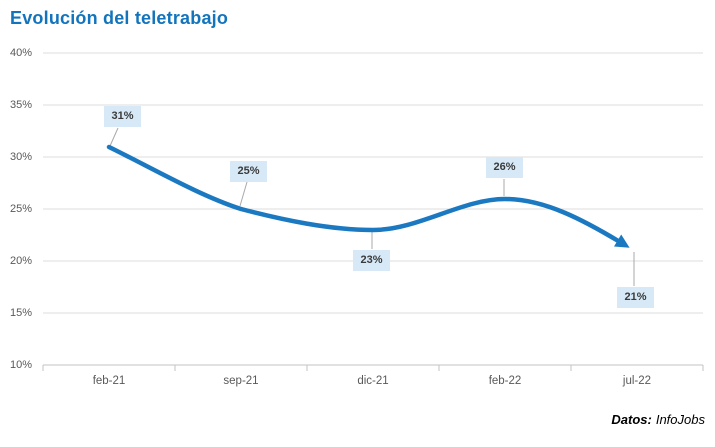  What do you see at coordinates (119, 18) in the screenshot?
I see `chart-title: Evolución del teletrabajo` at bounding box center [119, 18].